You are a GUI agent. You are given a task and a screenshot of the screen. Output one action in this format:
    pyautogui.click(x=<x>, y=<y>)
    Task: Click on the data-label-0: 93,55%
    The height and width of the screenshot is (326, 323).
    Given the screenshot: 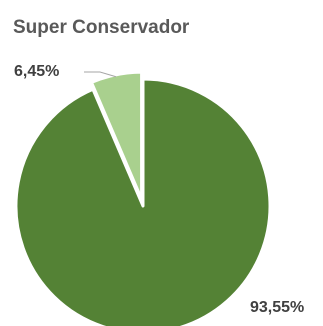 What is the action you would take?
    pyautogui.click(x=277, y=307)
    